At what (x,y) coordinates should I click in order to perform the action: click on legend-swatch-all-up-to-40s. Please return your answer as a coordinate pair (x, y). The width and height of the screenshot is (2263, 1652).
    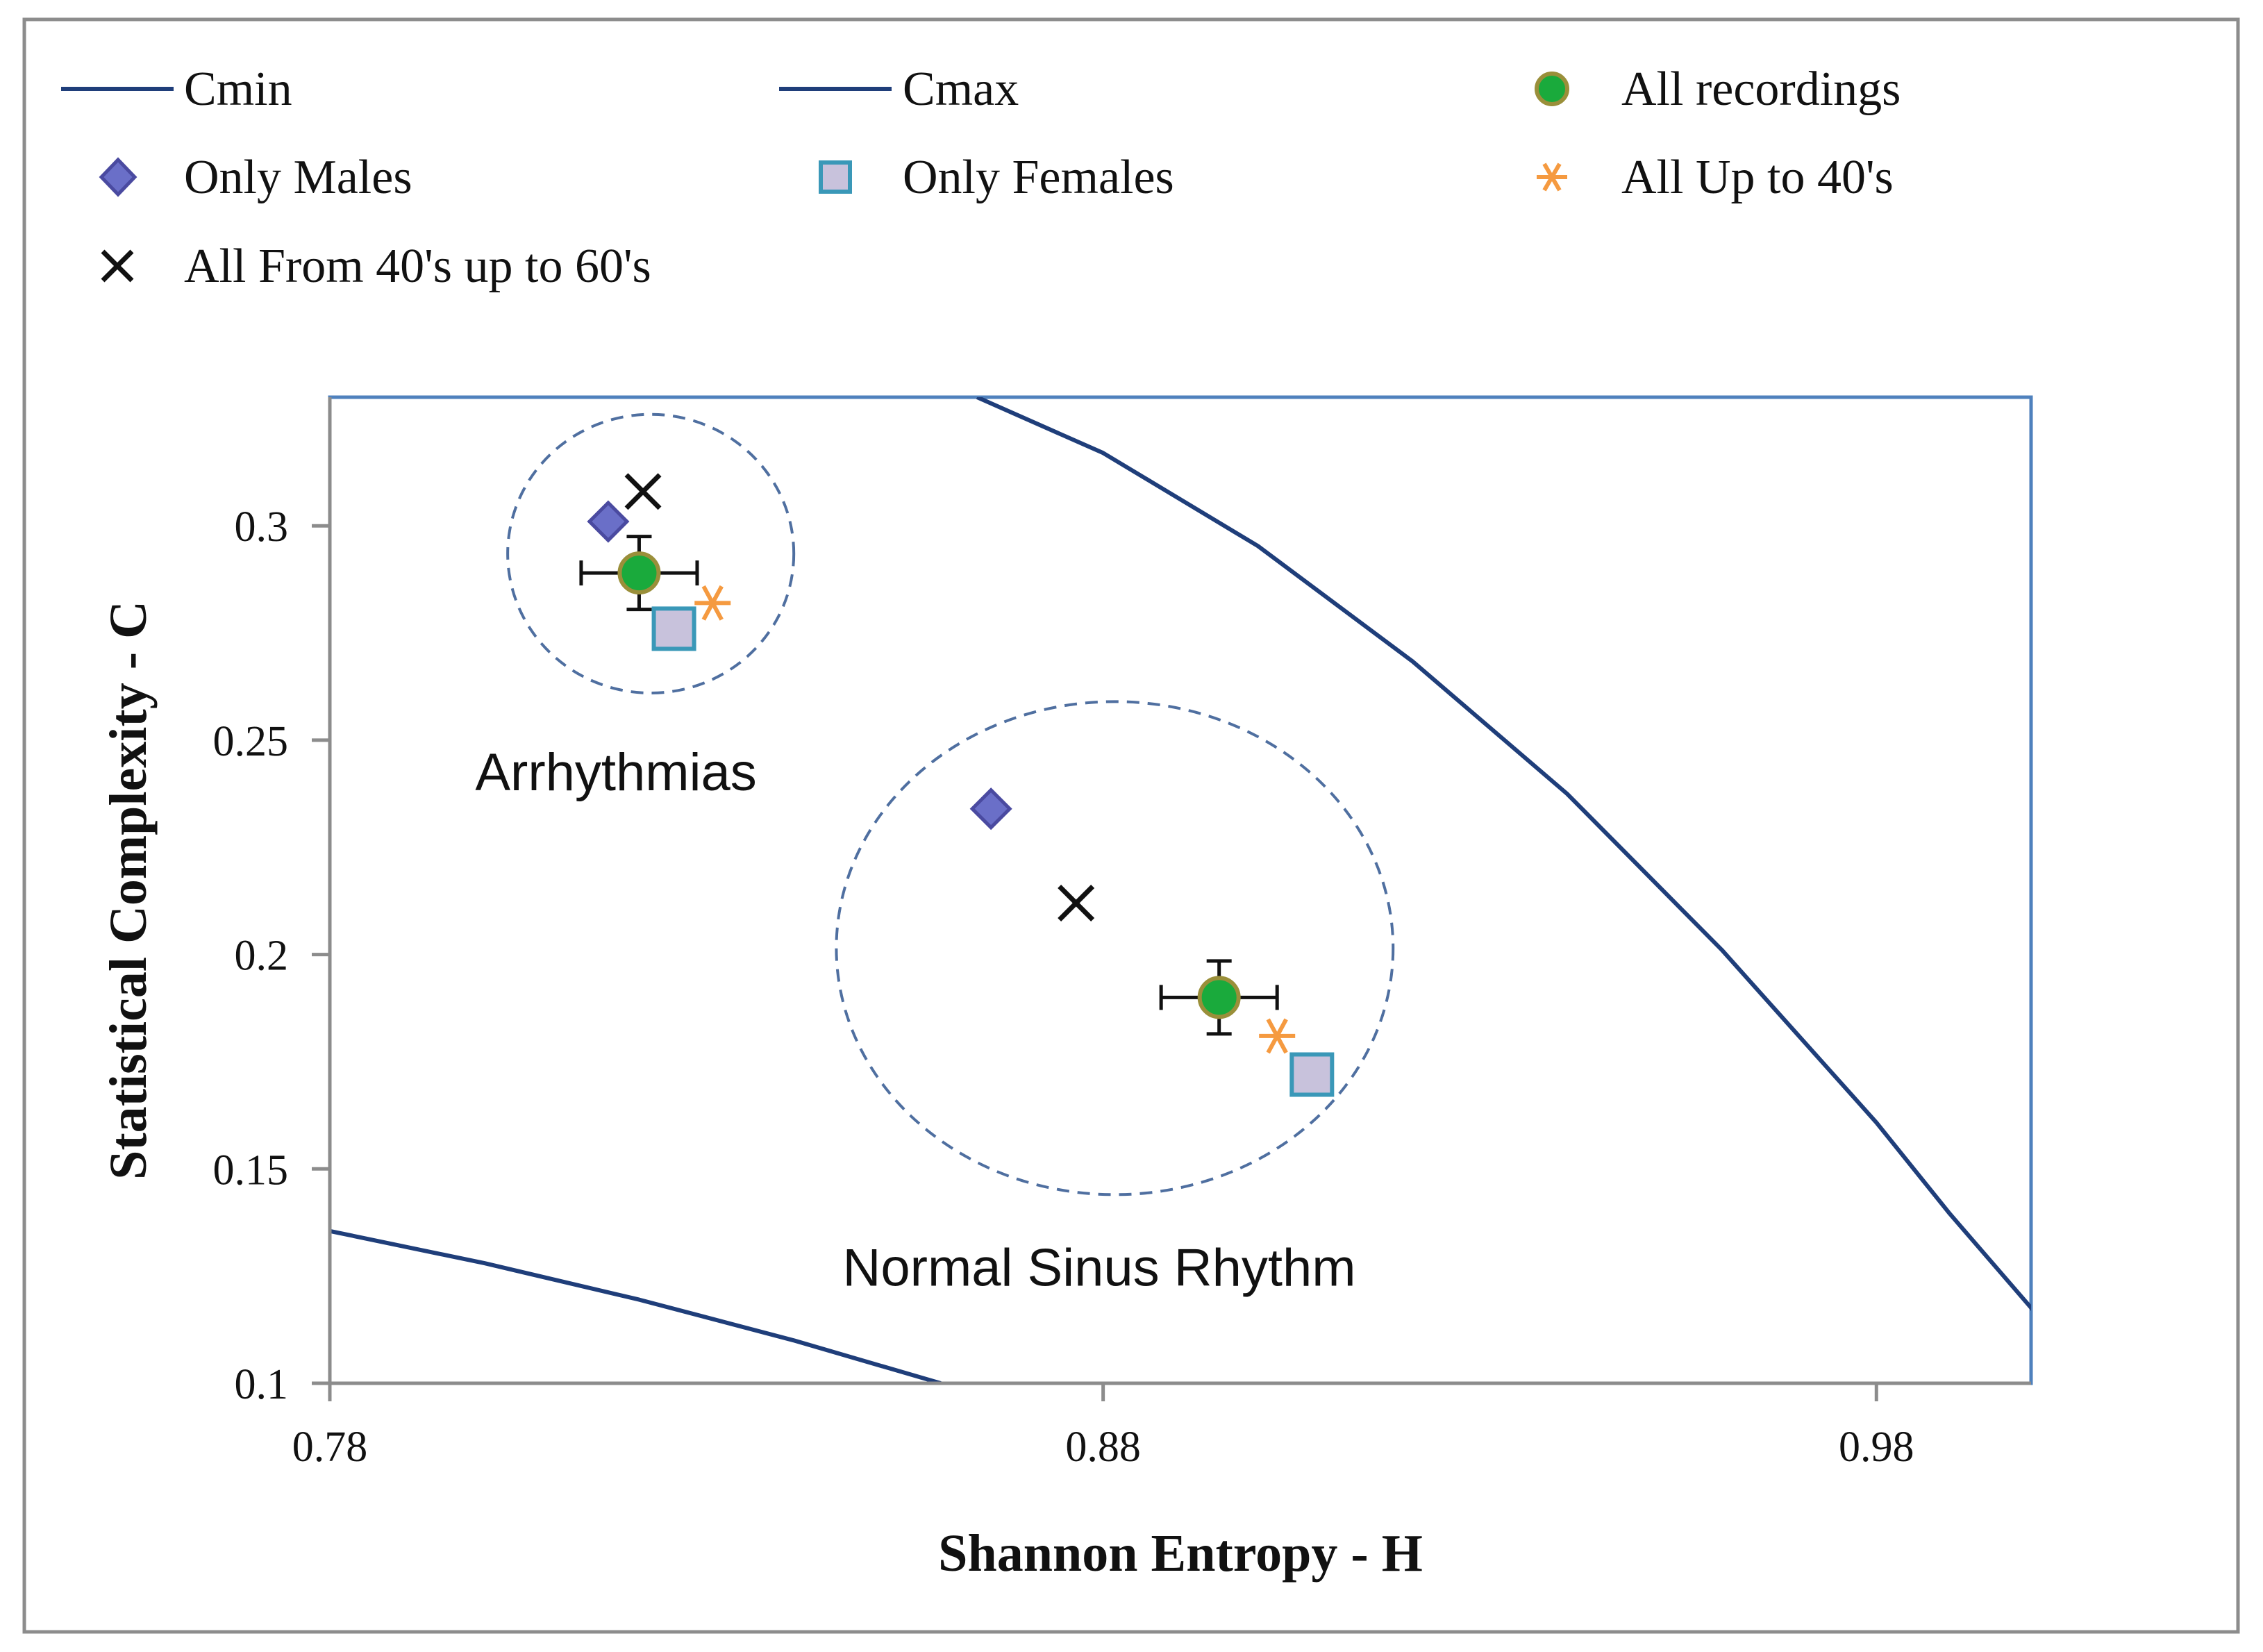
    Looking at the image, I should click on (1552, 177).